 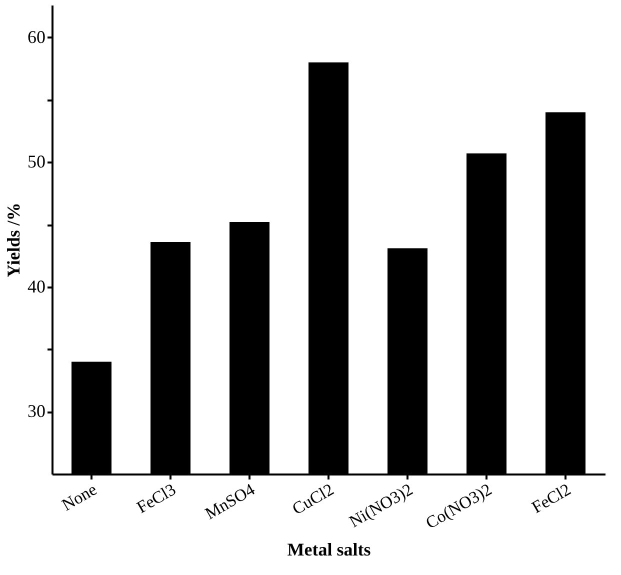 I want to click on y-tick-label: 60, so click(x=37, y=36).